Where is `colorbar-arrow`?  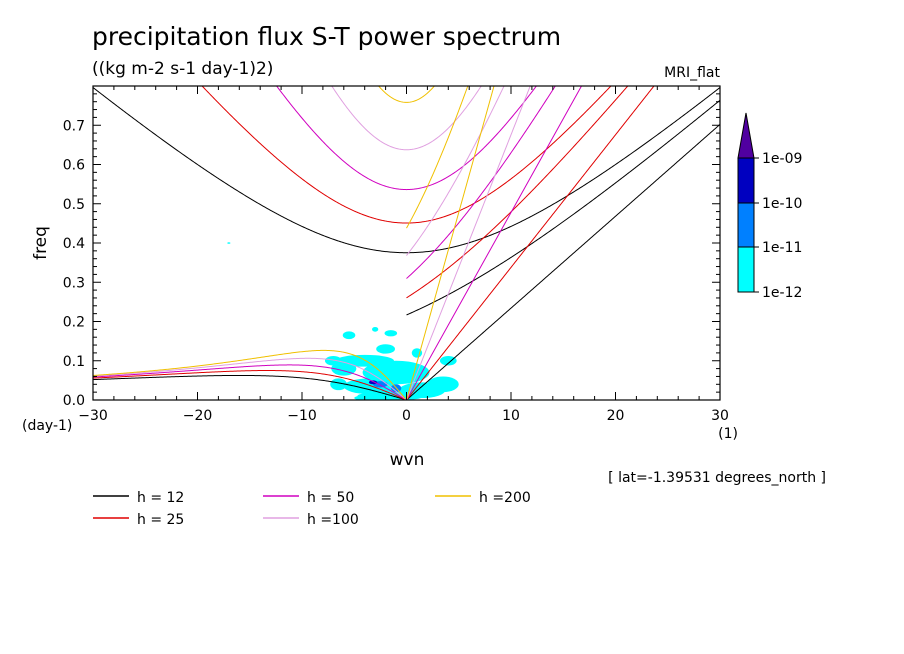
colorbar-arrow is located at coordinates (746, 135).